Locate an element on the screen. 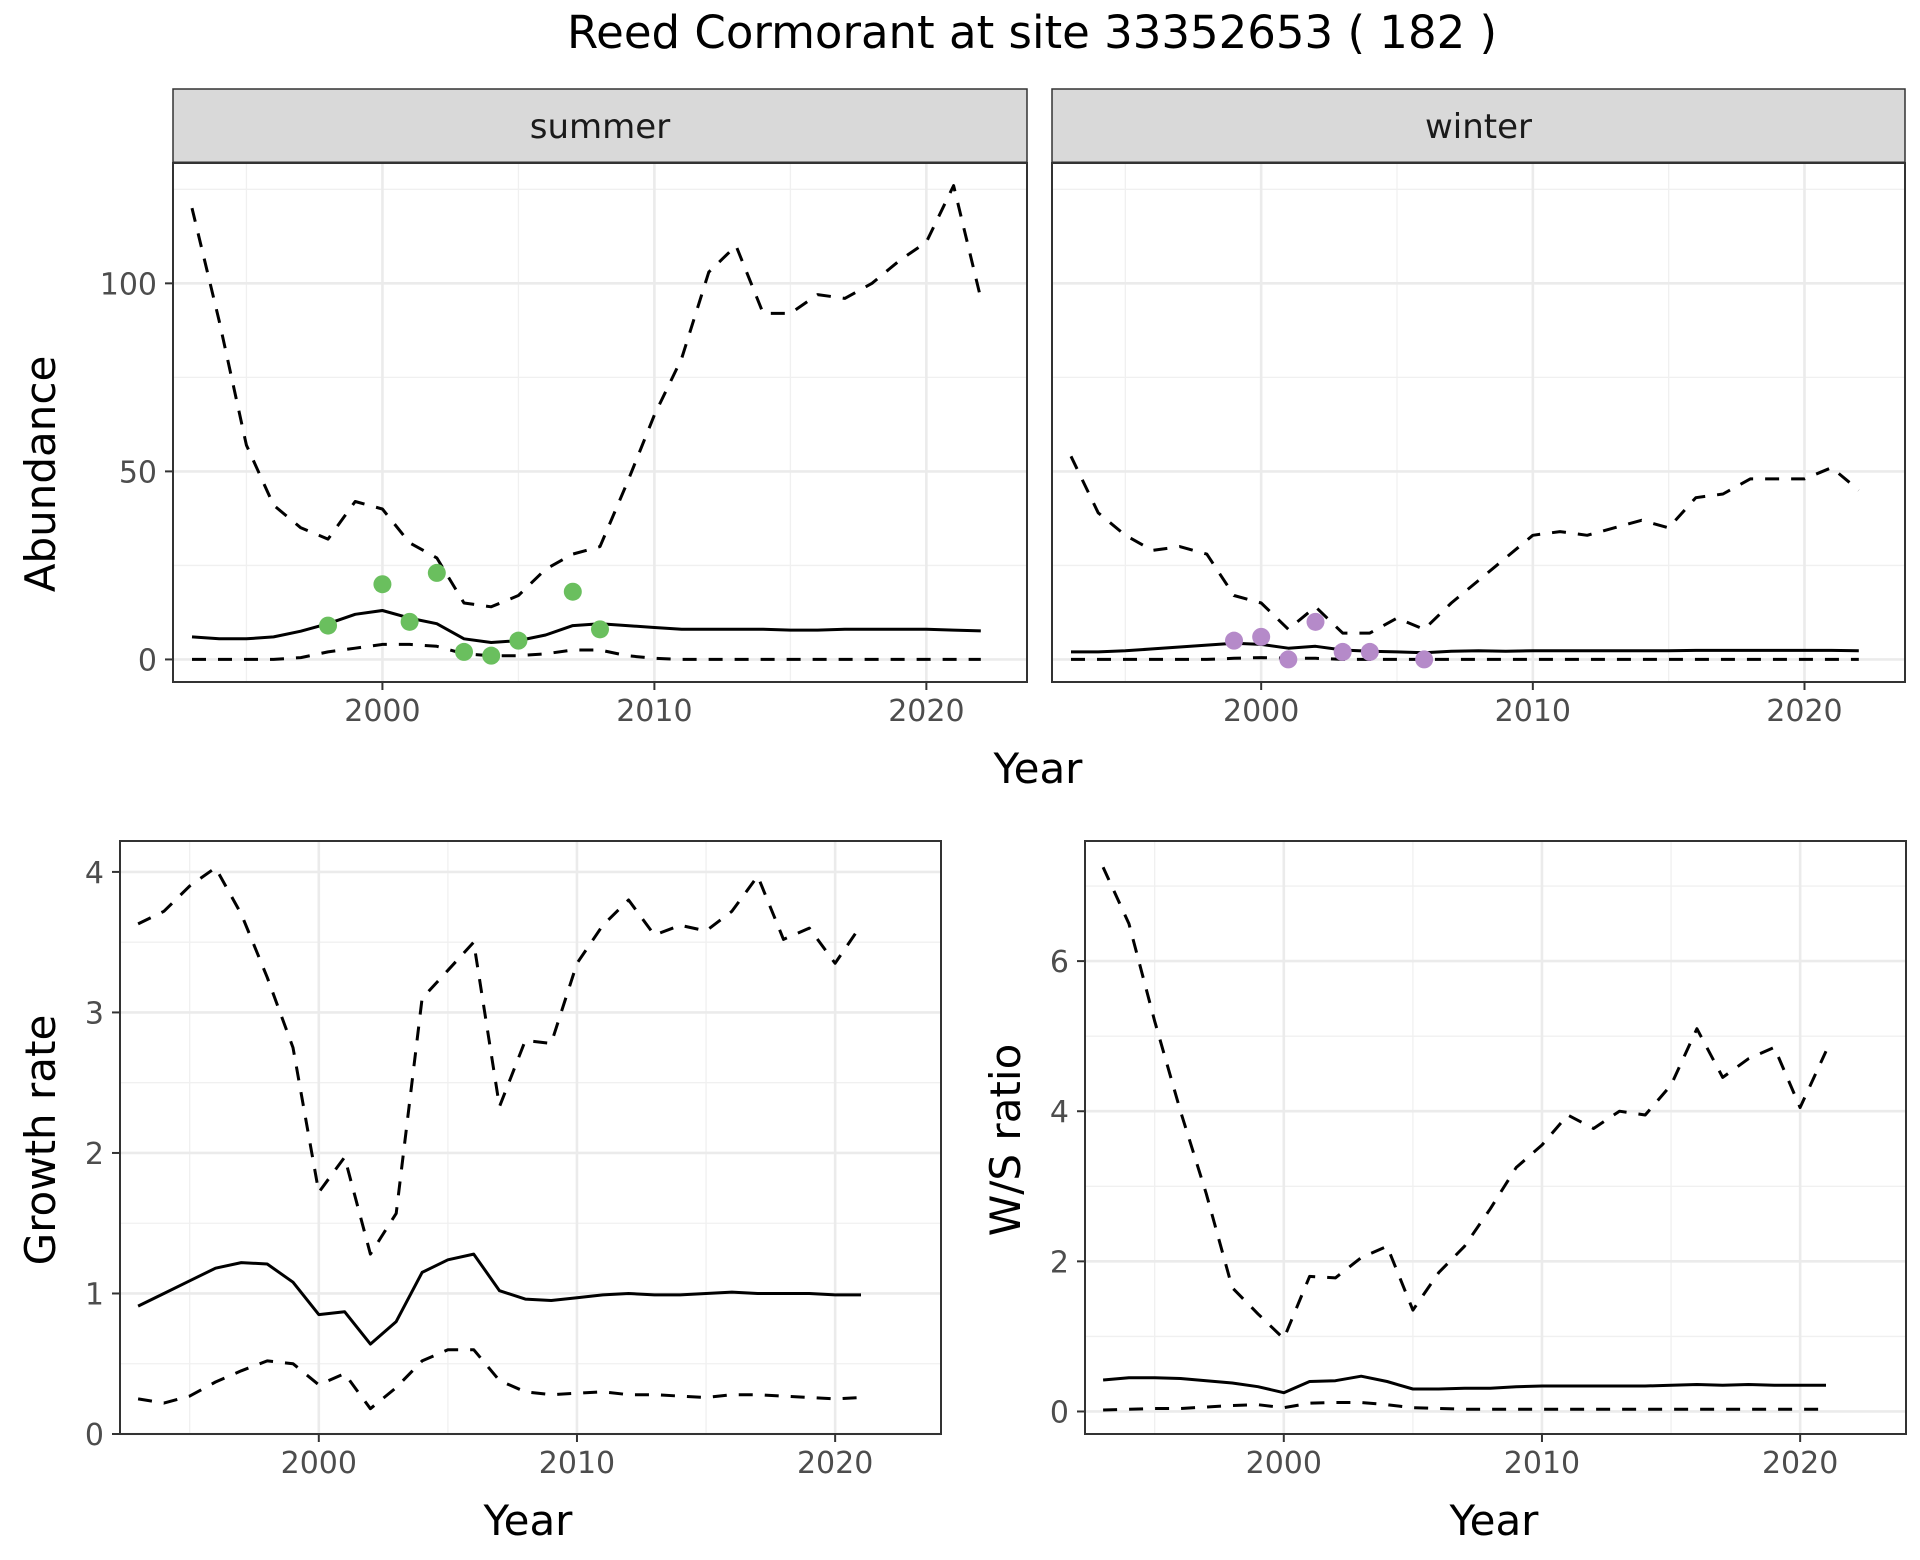 This screenshot has width=1920, height=1560. ratio-y-tick-label: 2 is located at coordinates (1059, 1262).